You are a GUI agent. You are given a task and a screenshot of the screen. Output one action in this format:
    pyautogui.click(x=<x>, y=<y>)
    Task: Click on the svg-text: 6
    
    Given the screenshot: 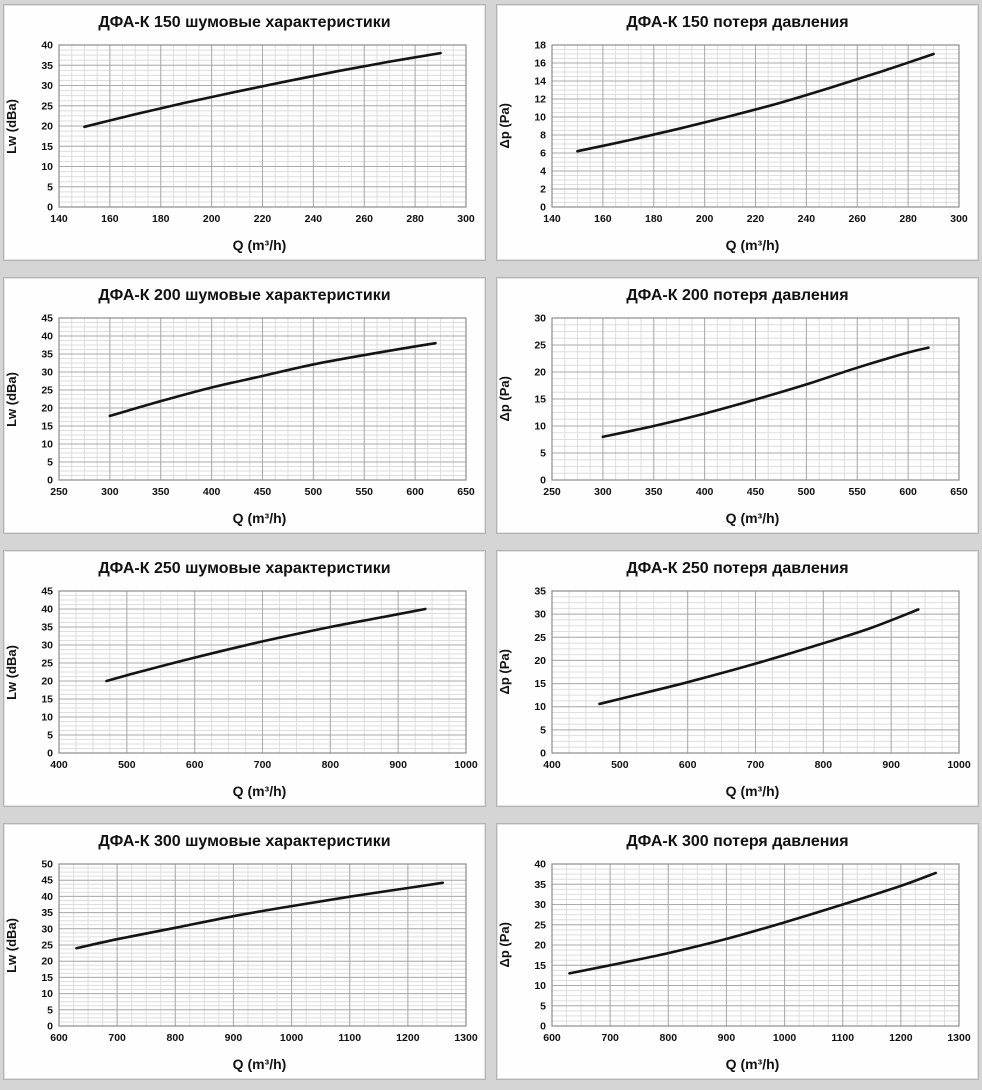 What is the action you would take?
    pyautogui.click(x=543, y=154)
    